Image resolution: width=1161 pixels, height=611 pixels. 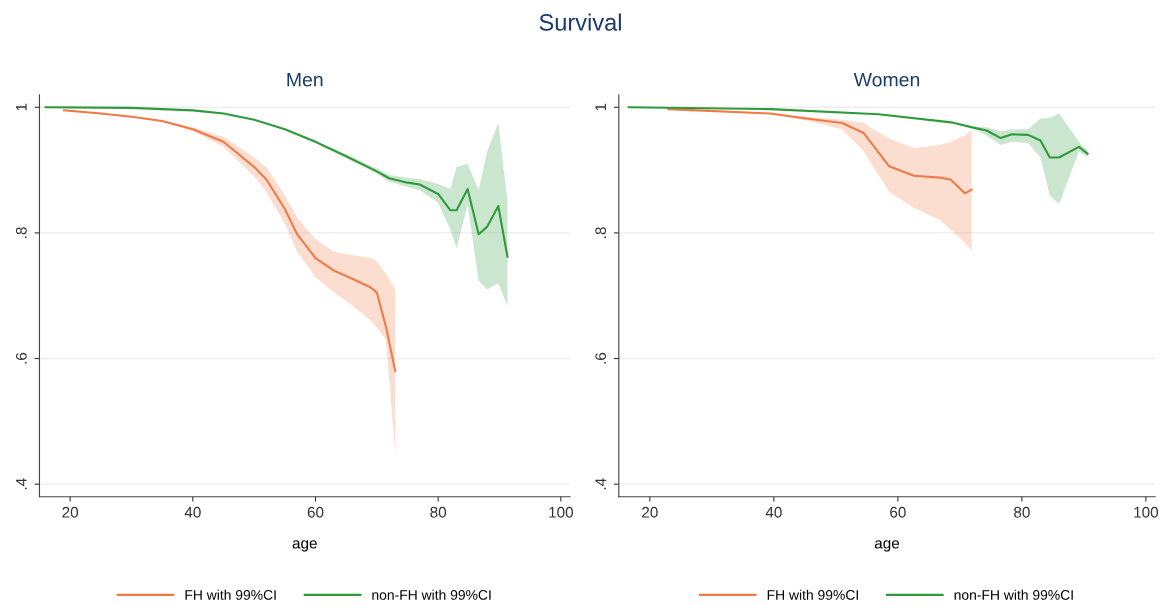 I want to click on text: Survival, so click(x=580, y=22).